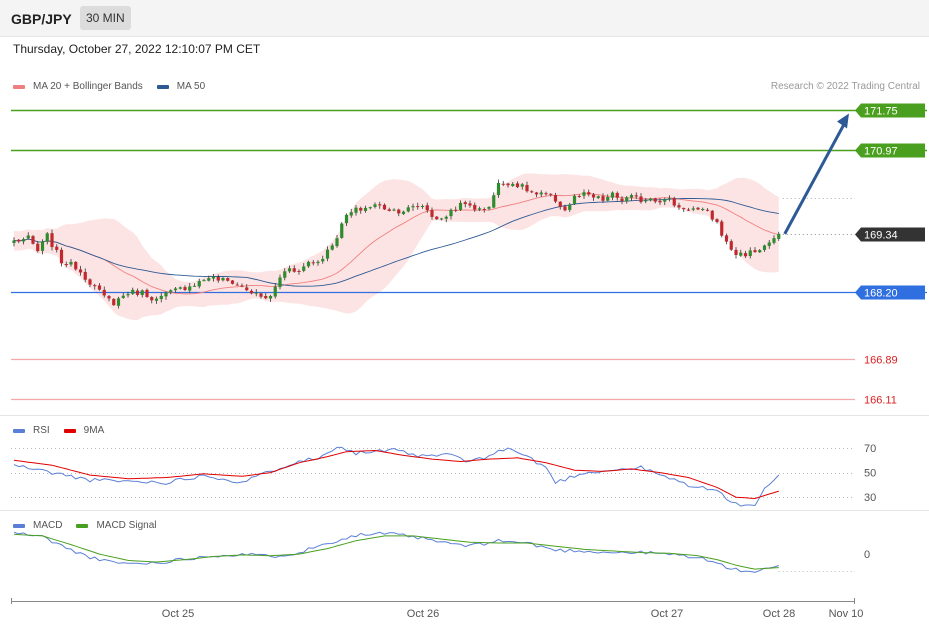 The image size is (929, 629). Describe the element at coordinates (41, 430) in the screenshot. I see `legend-rsi: RSI` at that location.